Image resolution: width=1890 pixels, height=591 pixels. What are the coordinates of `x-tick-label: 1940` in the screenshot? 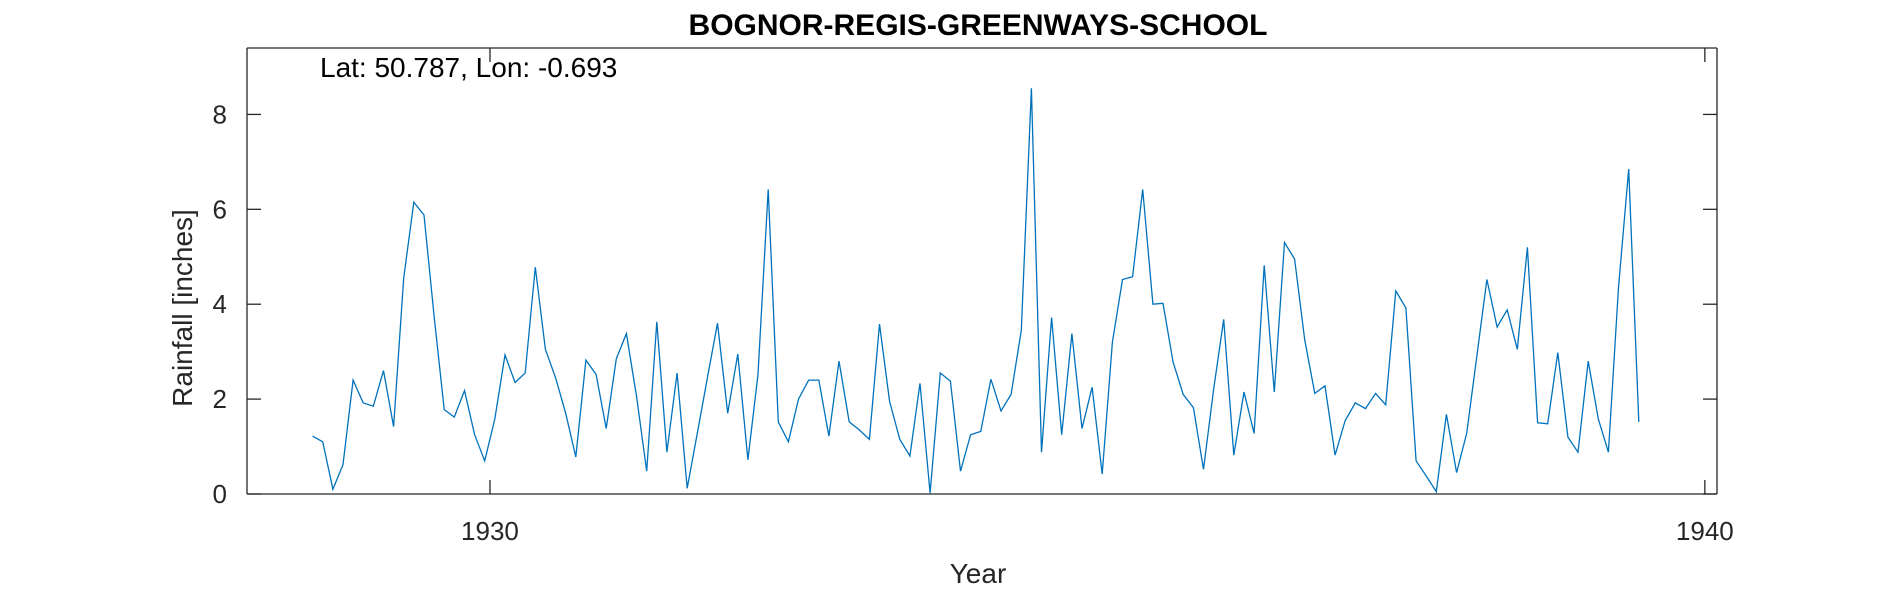 It's located at (1705, 531).